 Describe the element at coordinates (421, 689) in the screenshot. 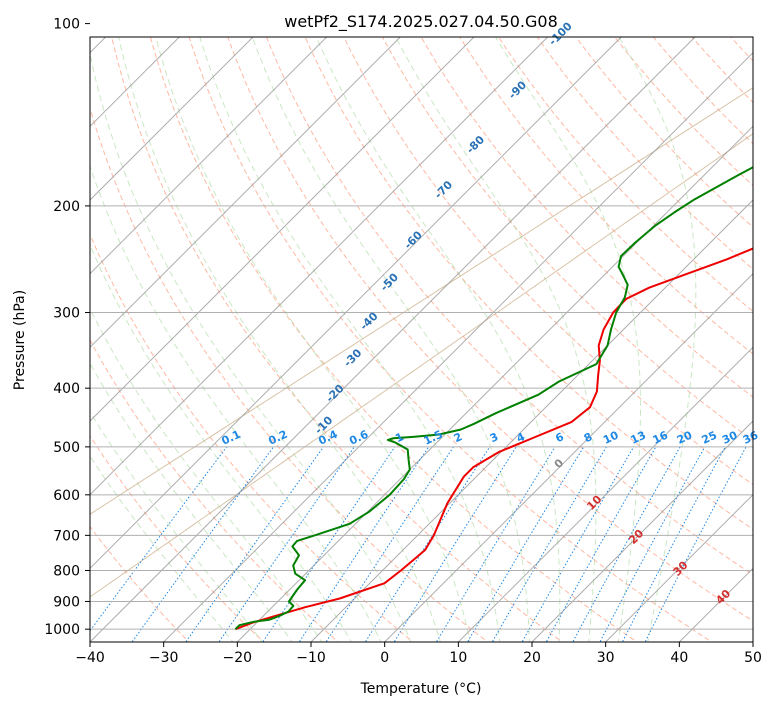

I see `x-axis-title: Temperature (°C)` at that location.